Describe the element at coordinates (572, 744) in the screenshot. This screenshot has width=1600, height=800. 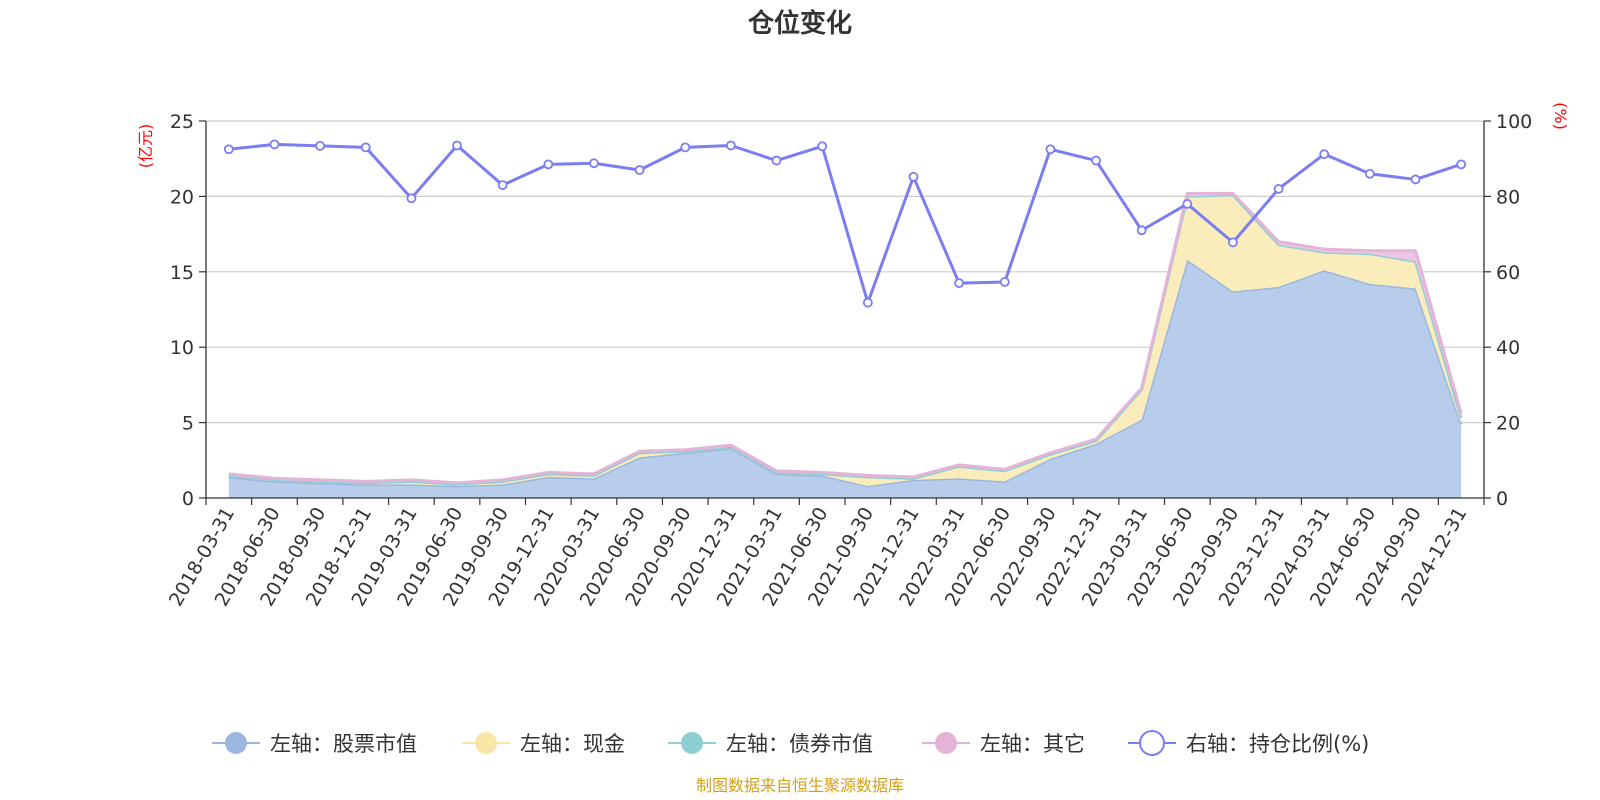
I see `legend-label: 左轴：现金` at that location.